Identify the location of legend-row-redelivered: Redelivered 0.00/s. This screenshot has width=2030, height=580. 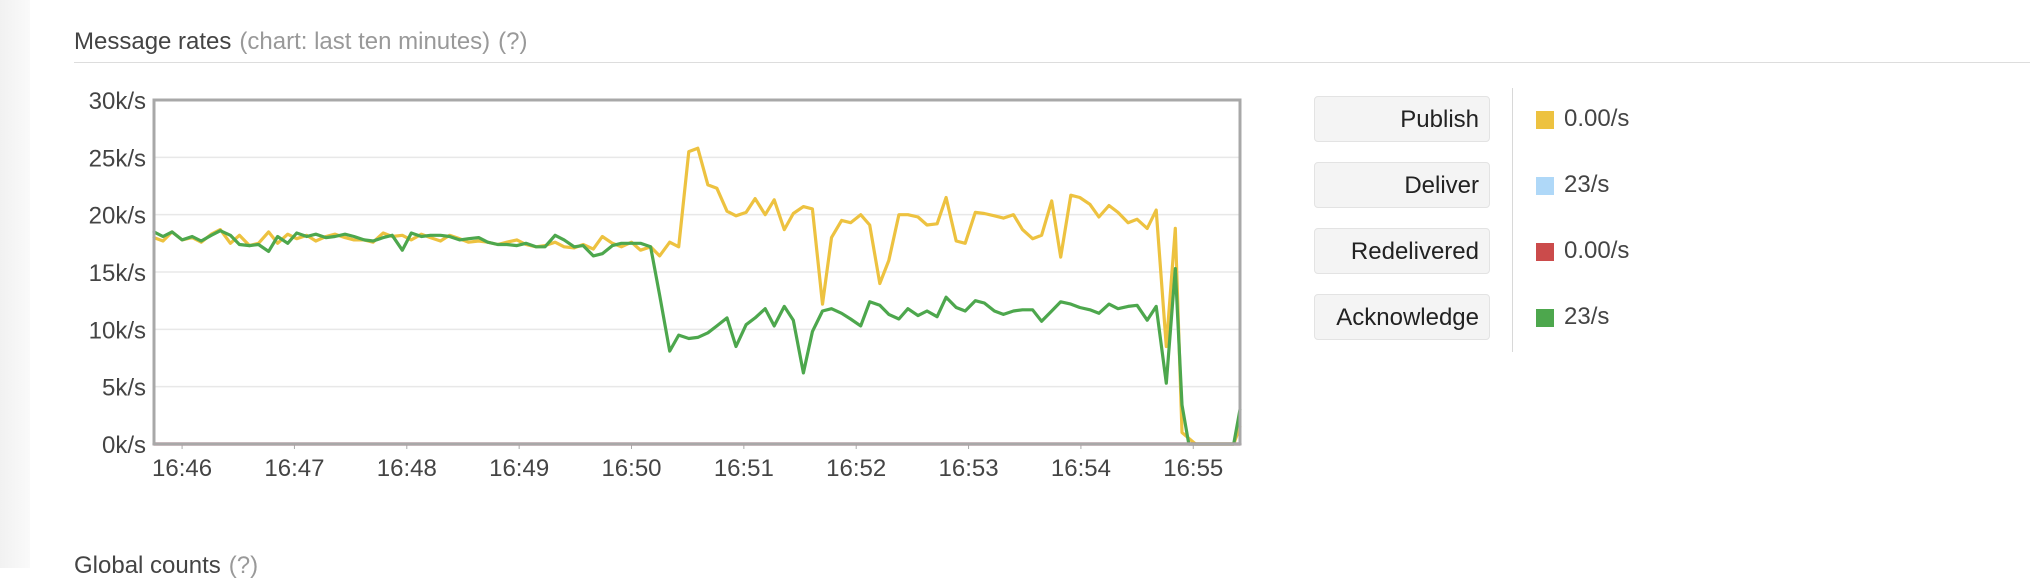
(1614, 253).